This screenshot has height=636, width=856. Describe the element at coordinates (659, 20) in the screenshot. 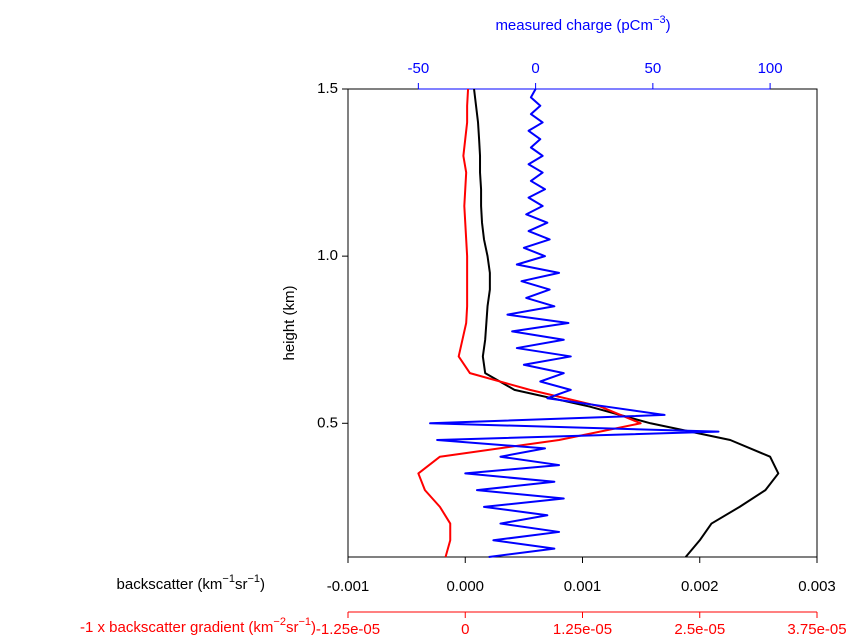

I see `superscript: −3` at that location.